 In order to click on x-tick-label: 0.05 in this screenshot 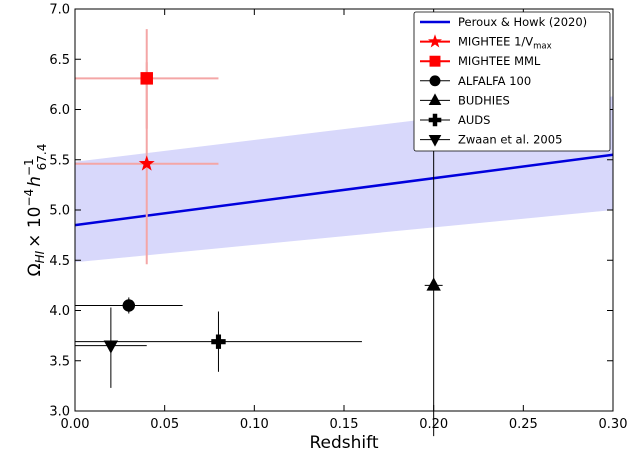, I will do `click(164, 424)`.